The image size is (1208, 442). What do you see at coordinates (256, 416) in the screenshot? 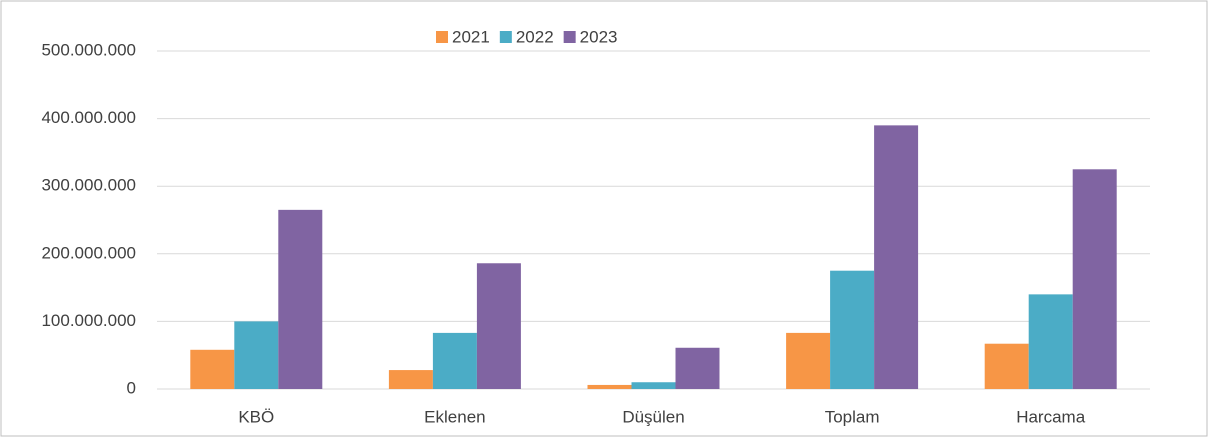
I see `x-tick-label: KBÖ` at bounding box center [256, 416].